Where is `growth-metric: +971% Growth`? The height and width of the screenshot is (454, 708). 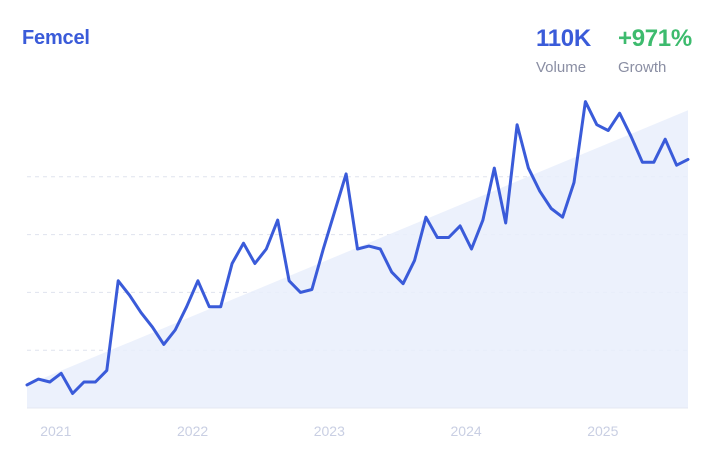 growth-metric: +971% Growth is located at coordinates (655, 50).